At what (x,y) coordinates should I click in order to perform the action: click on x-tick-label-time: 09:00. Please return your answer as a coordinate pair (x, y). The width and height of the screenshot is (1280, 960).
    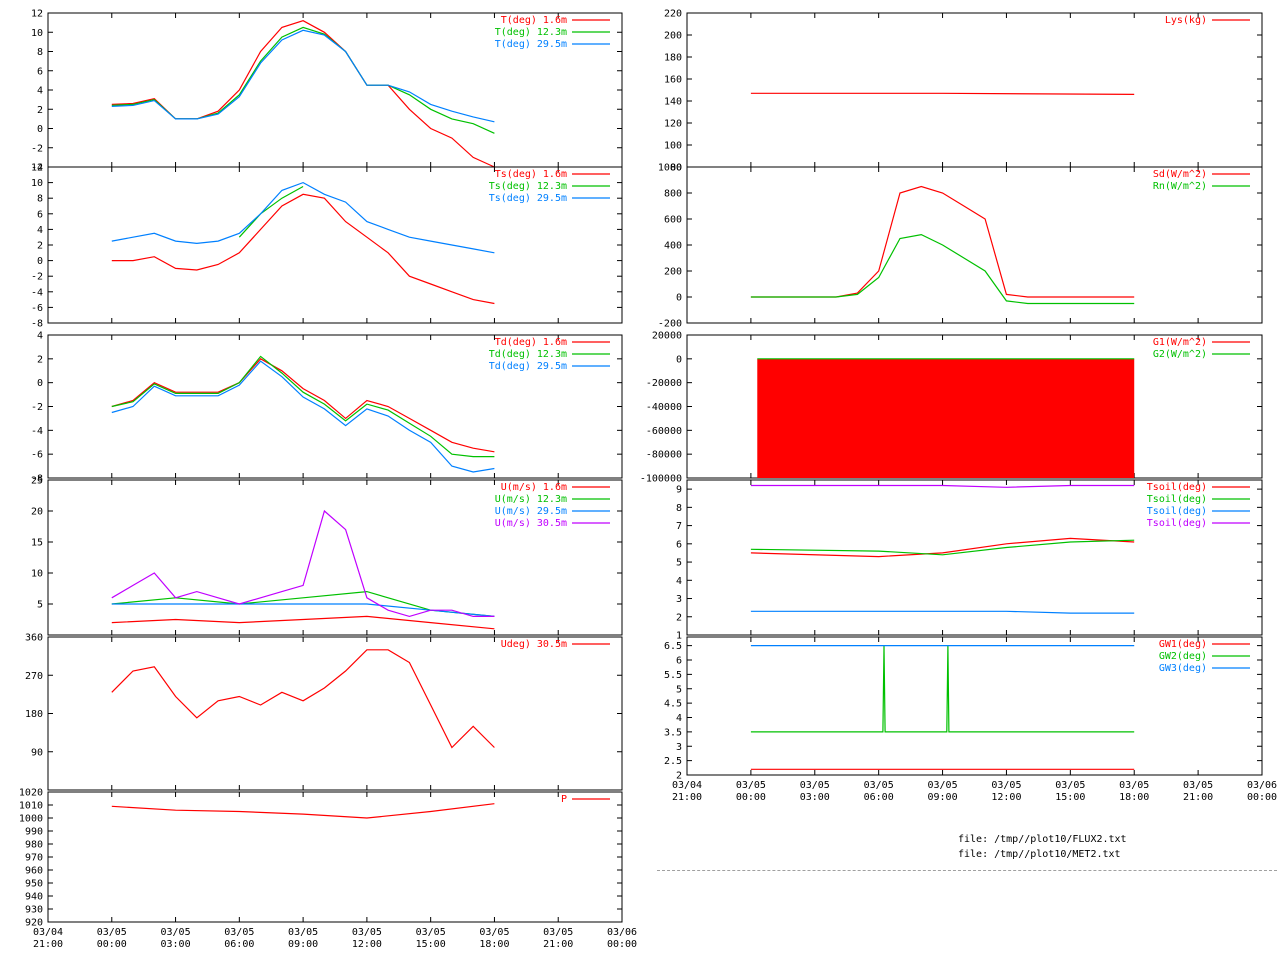
    Looking at the image, I should click on (303, 944).